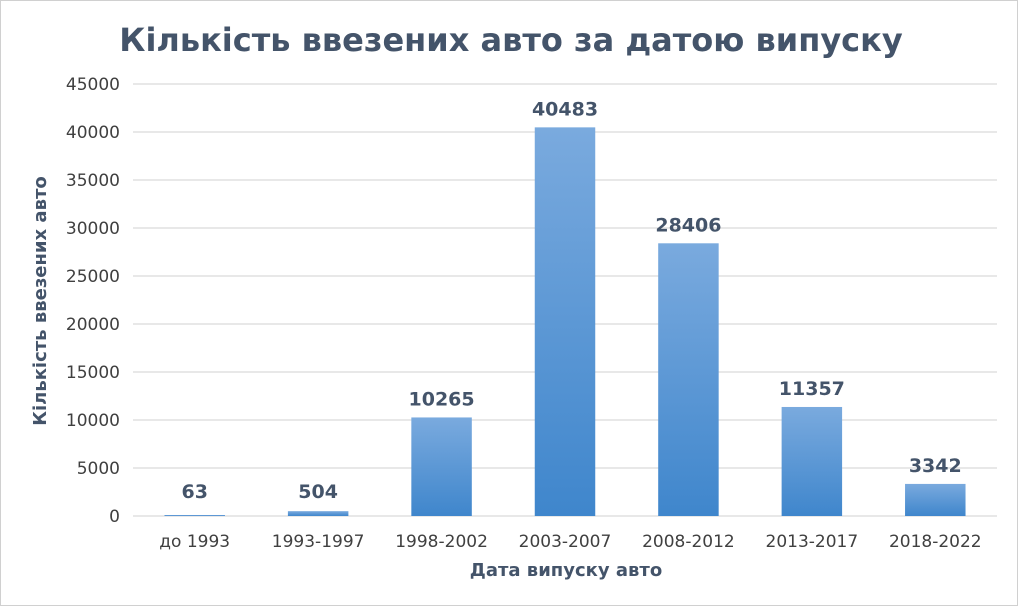  Describe the element at coordinates (812, 389) in the screenshot. I see `data-label: 11357` at that location.